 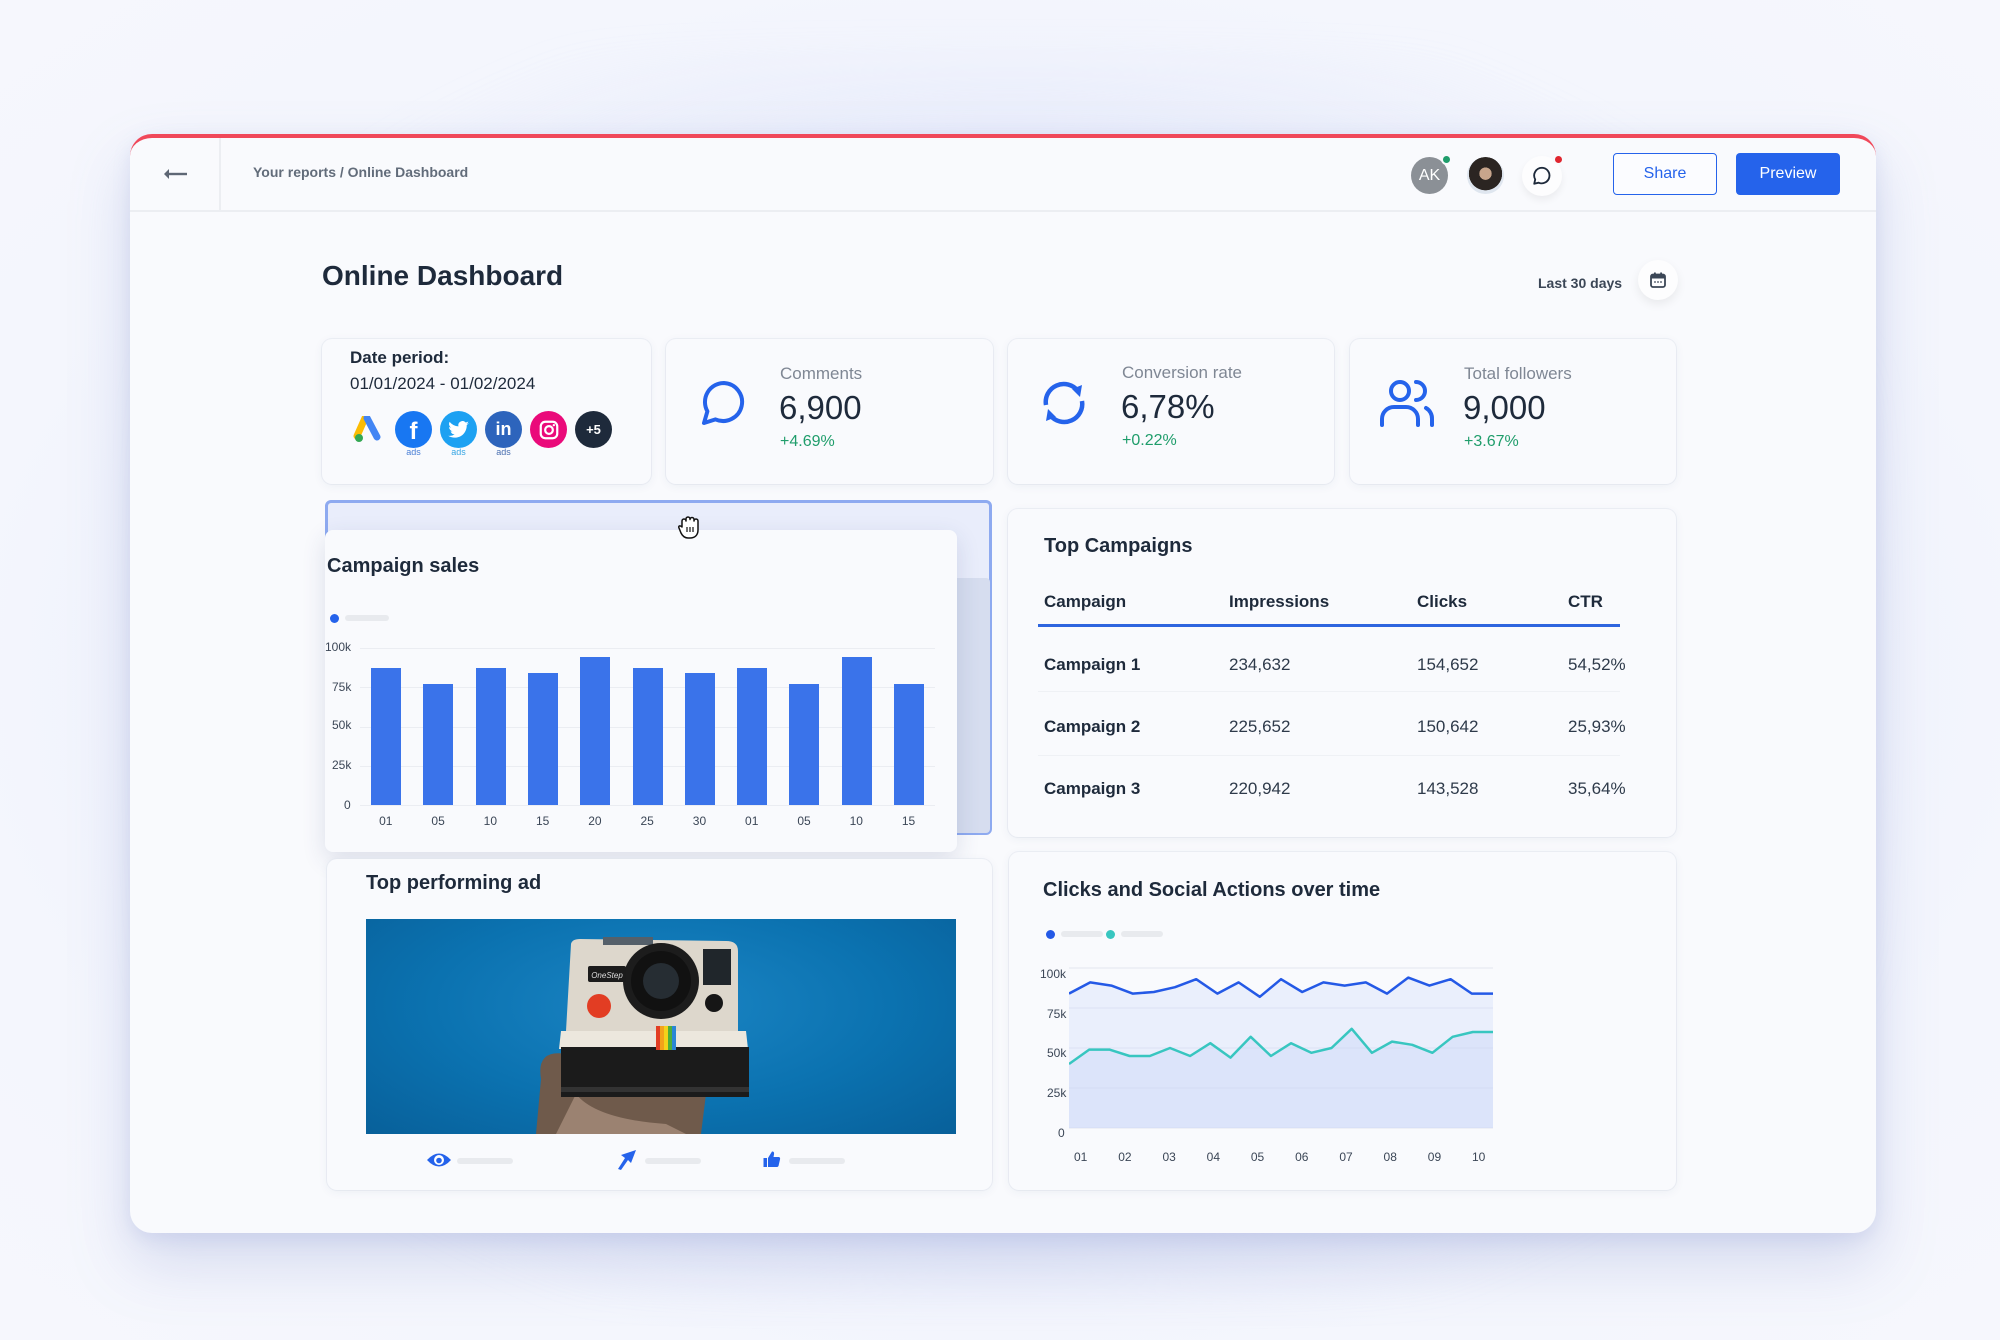 I want to click on header-underline, so click(x=1329, y=625).